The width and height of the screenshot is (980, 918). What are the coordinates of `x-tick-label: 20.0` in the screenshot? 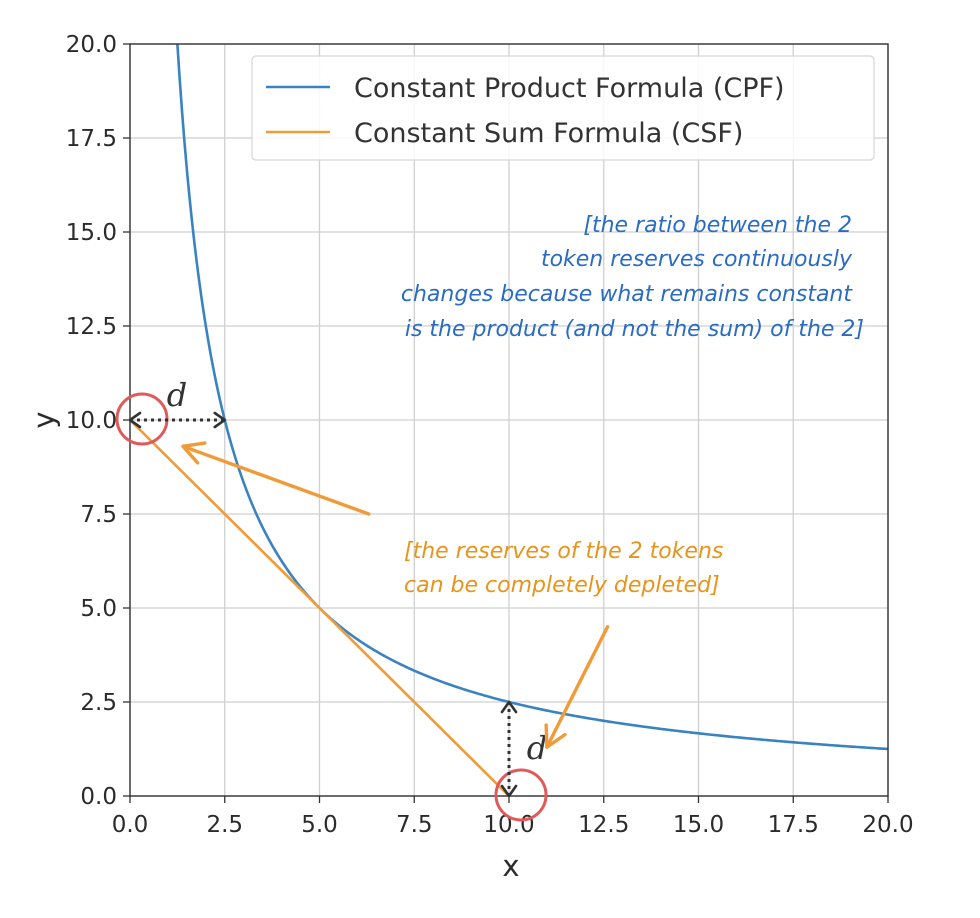 It's located at (887, 825).